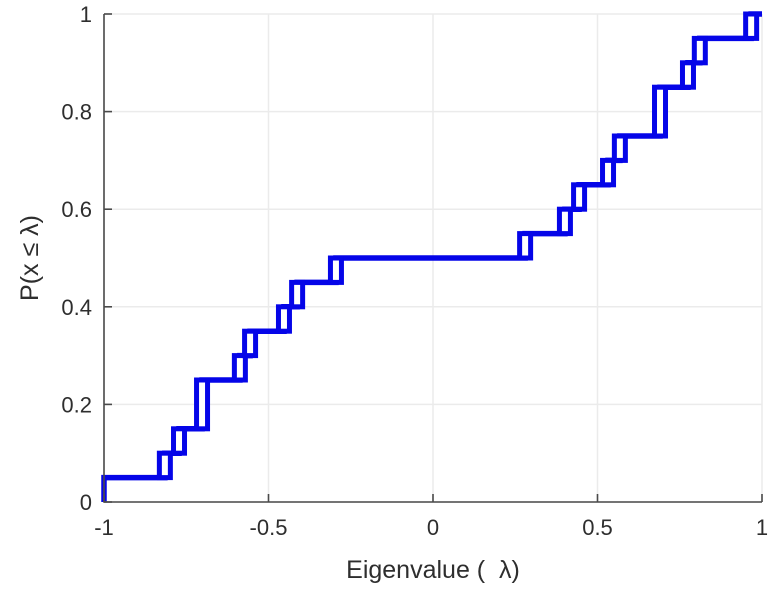 This screenshot has width=768, height=600. What do you see at coordinates (86, 14) in the screenshot?
I see `y-tick-label: 1` at bounding box center [86, 14].